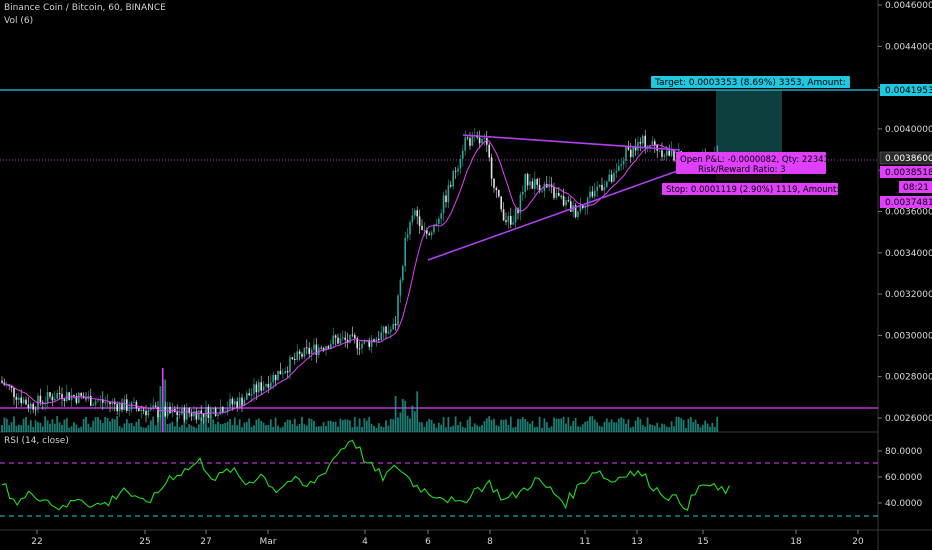  I want to click on price-tick-label: 0.0046000, so click(908, 6).